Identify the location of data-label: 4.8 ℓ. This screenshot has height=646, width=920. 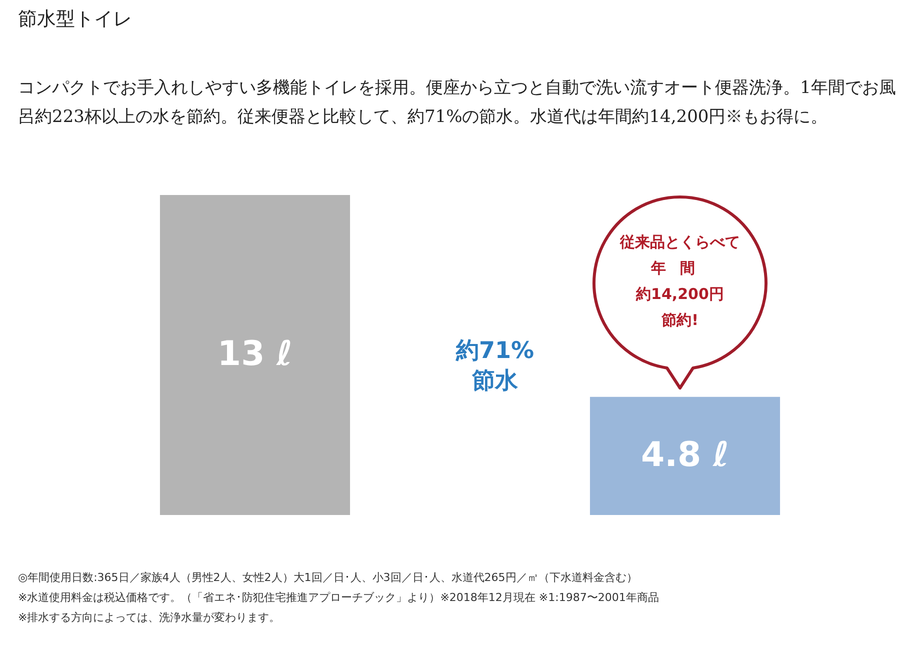
(685, 454).